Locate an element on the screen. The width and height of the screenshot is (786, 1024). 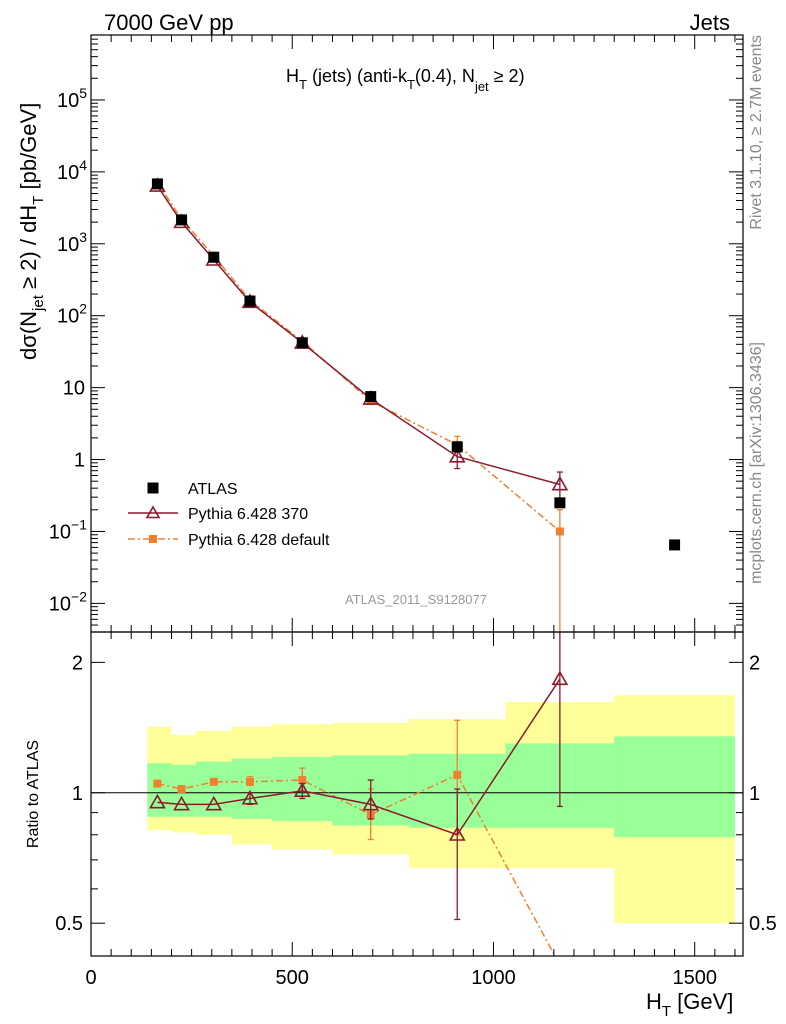
y-tick-label: 10³ is located at coordinates (72, 242).